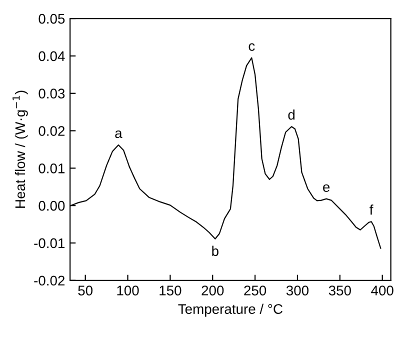 The width and height of the screenshot is (405, 337). What do you see at coordinates (20, 149) in the screenshot?
I see `y-axis-title: Heat flow / (W·g$^{−1}$)` at bounding box center [20, 149].